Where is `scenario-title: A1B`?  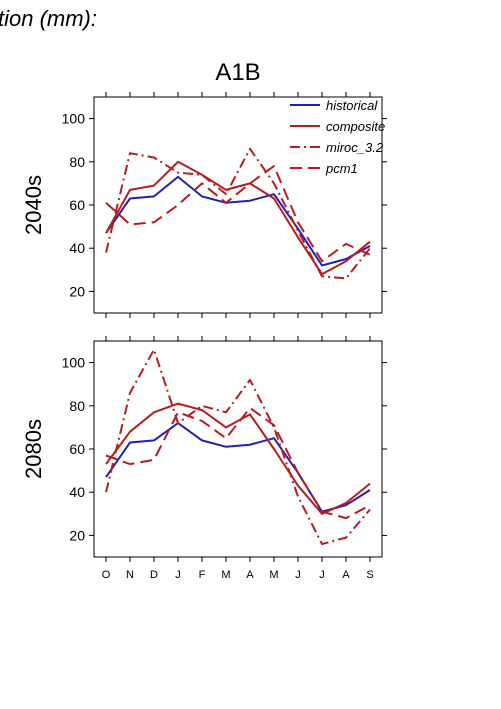
scenario-title: A1B is located at coordinates (237, 72).